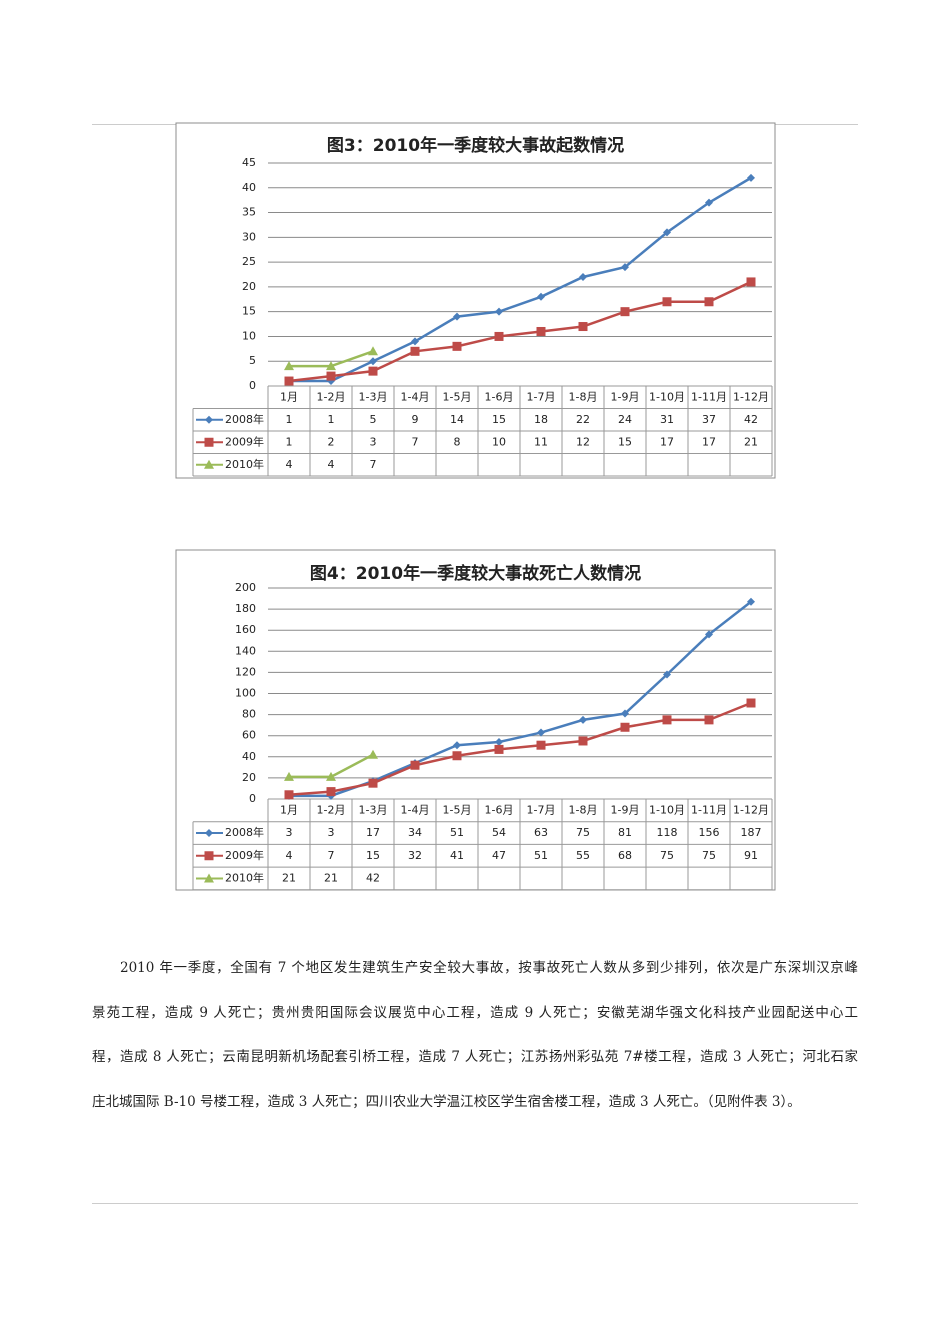  What do you see at coordinates (289, 396) in the screenshot?
I see `x-tick-label: 1月` at bounding box center [289, 396].